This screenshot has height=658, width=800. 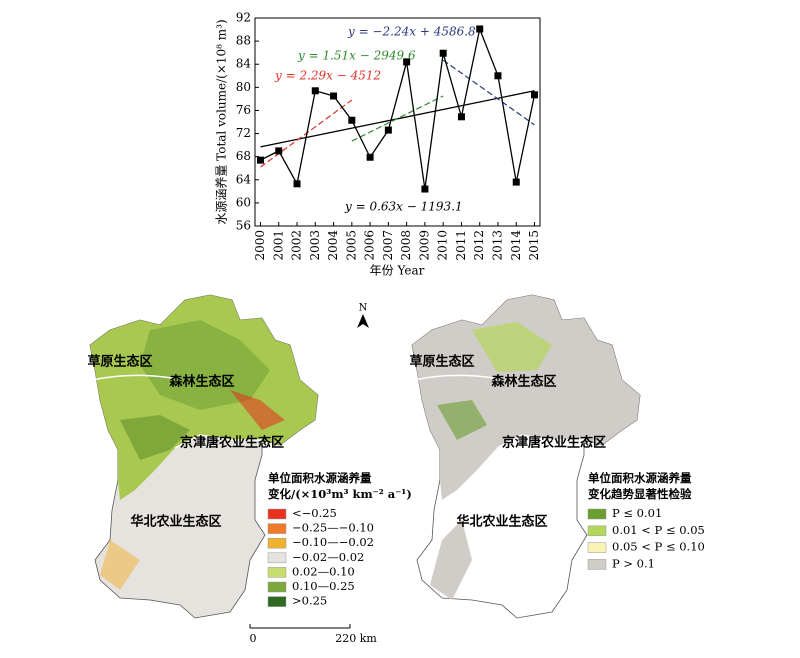 What do you see at coordinates (314, 513) in the screenshot?
I see `legend-label: <−0.25` at bounding box center [314, 513].